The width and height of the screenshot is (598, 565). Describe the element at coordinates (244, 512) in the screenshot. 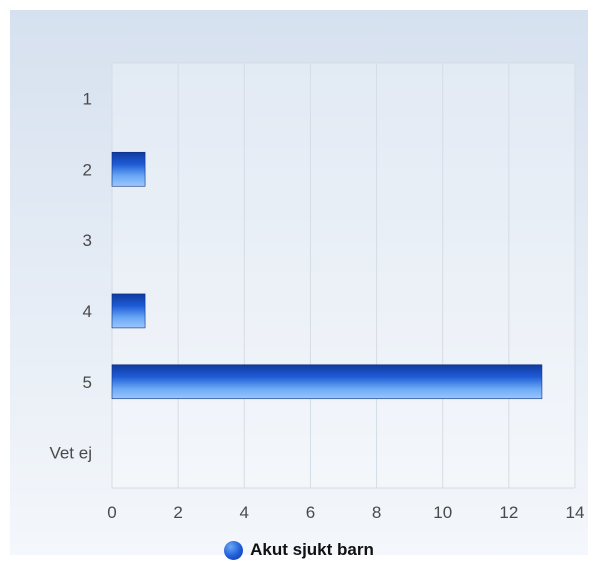

I see `x-tick-label: 4` at that location.